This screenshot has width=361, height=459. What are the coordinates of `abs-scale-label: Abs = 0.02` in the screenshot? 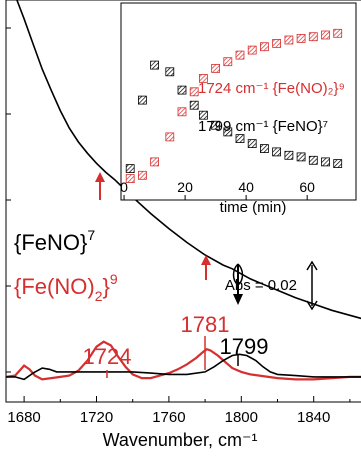 It's located at (261, 285).